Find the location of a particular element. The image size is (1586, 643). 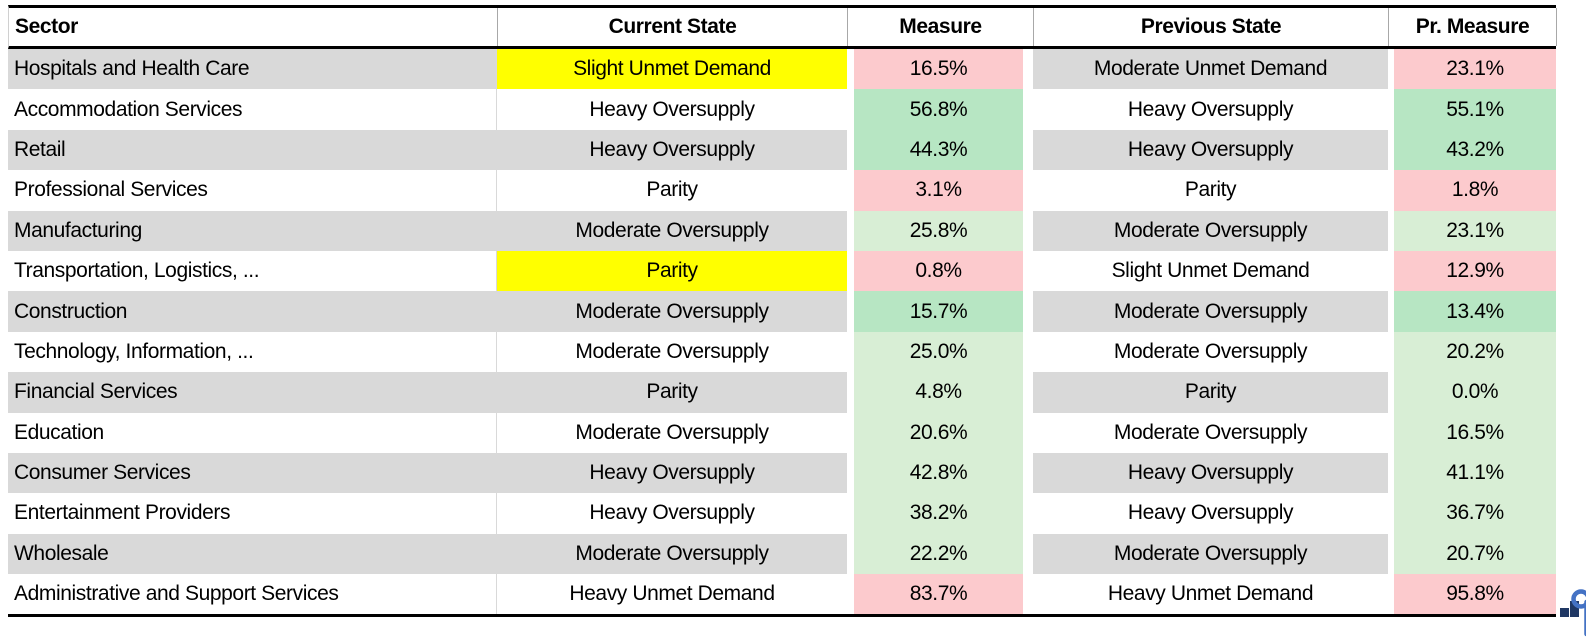

pr-measure-cell: 36.7% is located at coordinates (1472, 513).